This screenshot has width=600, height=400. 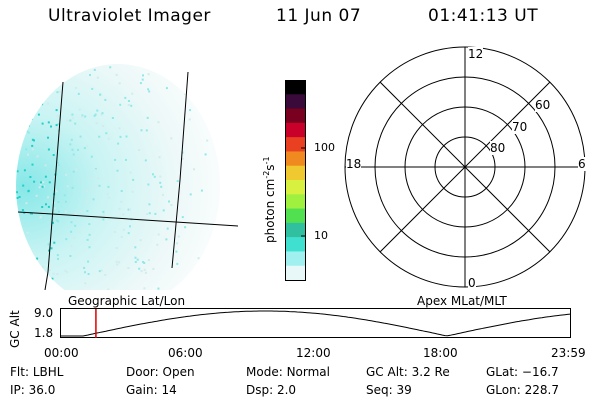 What do you see at coordinates (15, 329) in the screenshot?
I see `gc-alt-axis-title: GC Alt` at bounding box center [15, 329].